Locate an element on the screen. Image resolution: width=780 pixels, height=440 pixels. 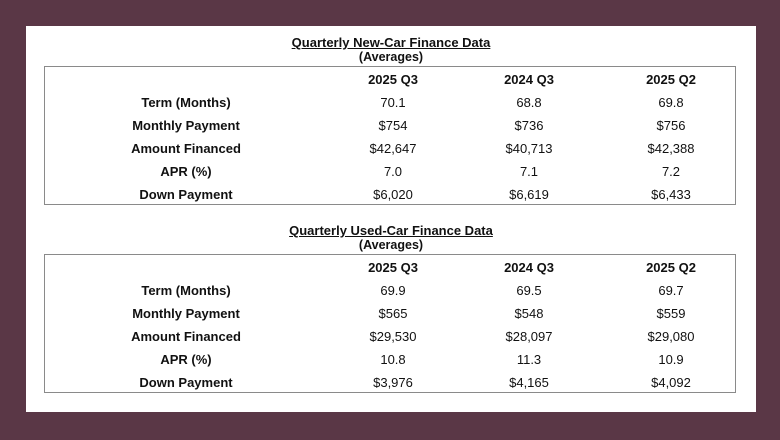
table-row: Down Payment $6,020 $6,619 $6,433 is located at coordinates (390, 194).